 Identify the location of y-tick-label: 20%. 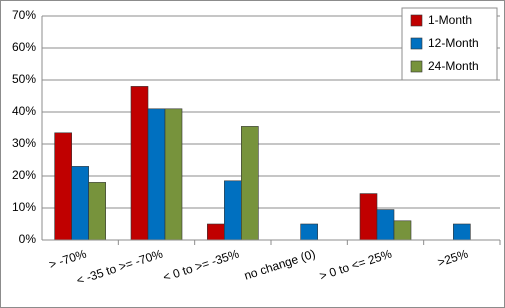
(24, 175).